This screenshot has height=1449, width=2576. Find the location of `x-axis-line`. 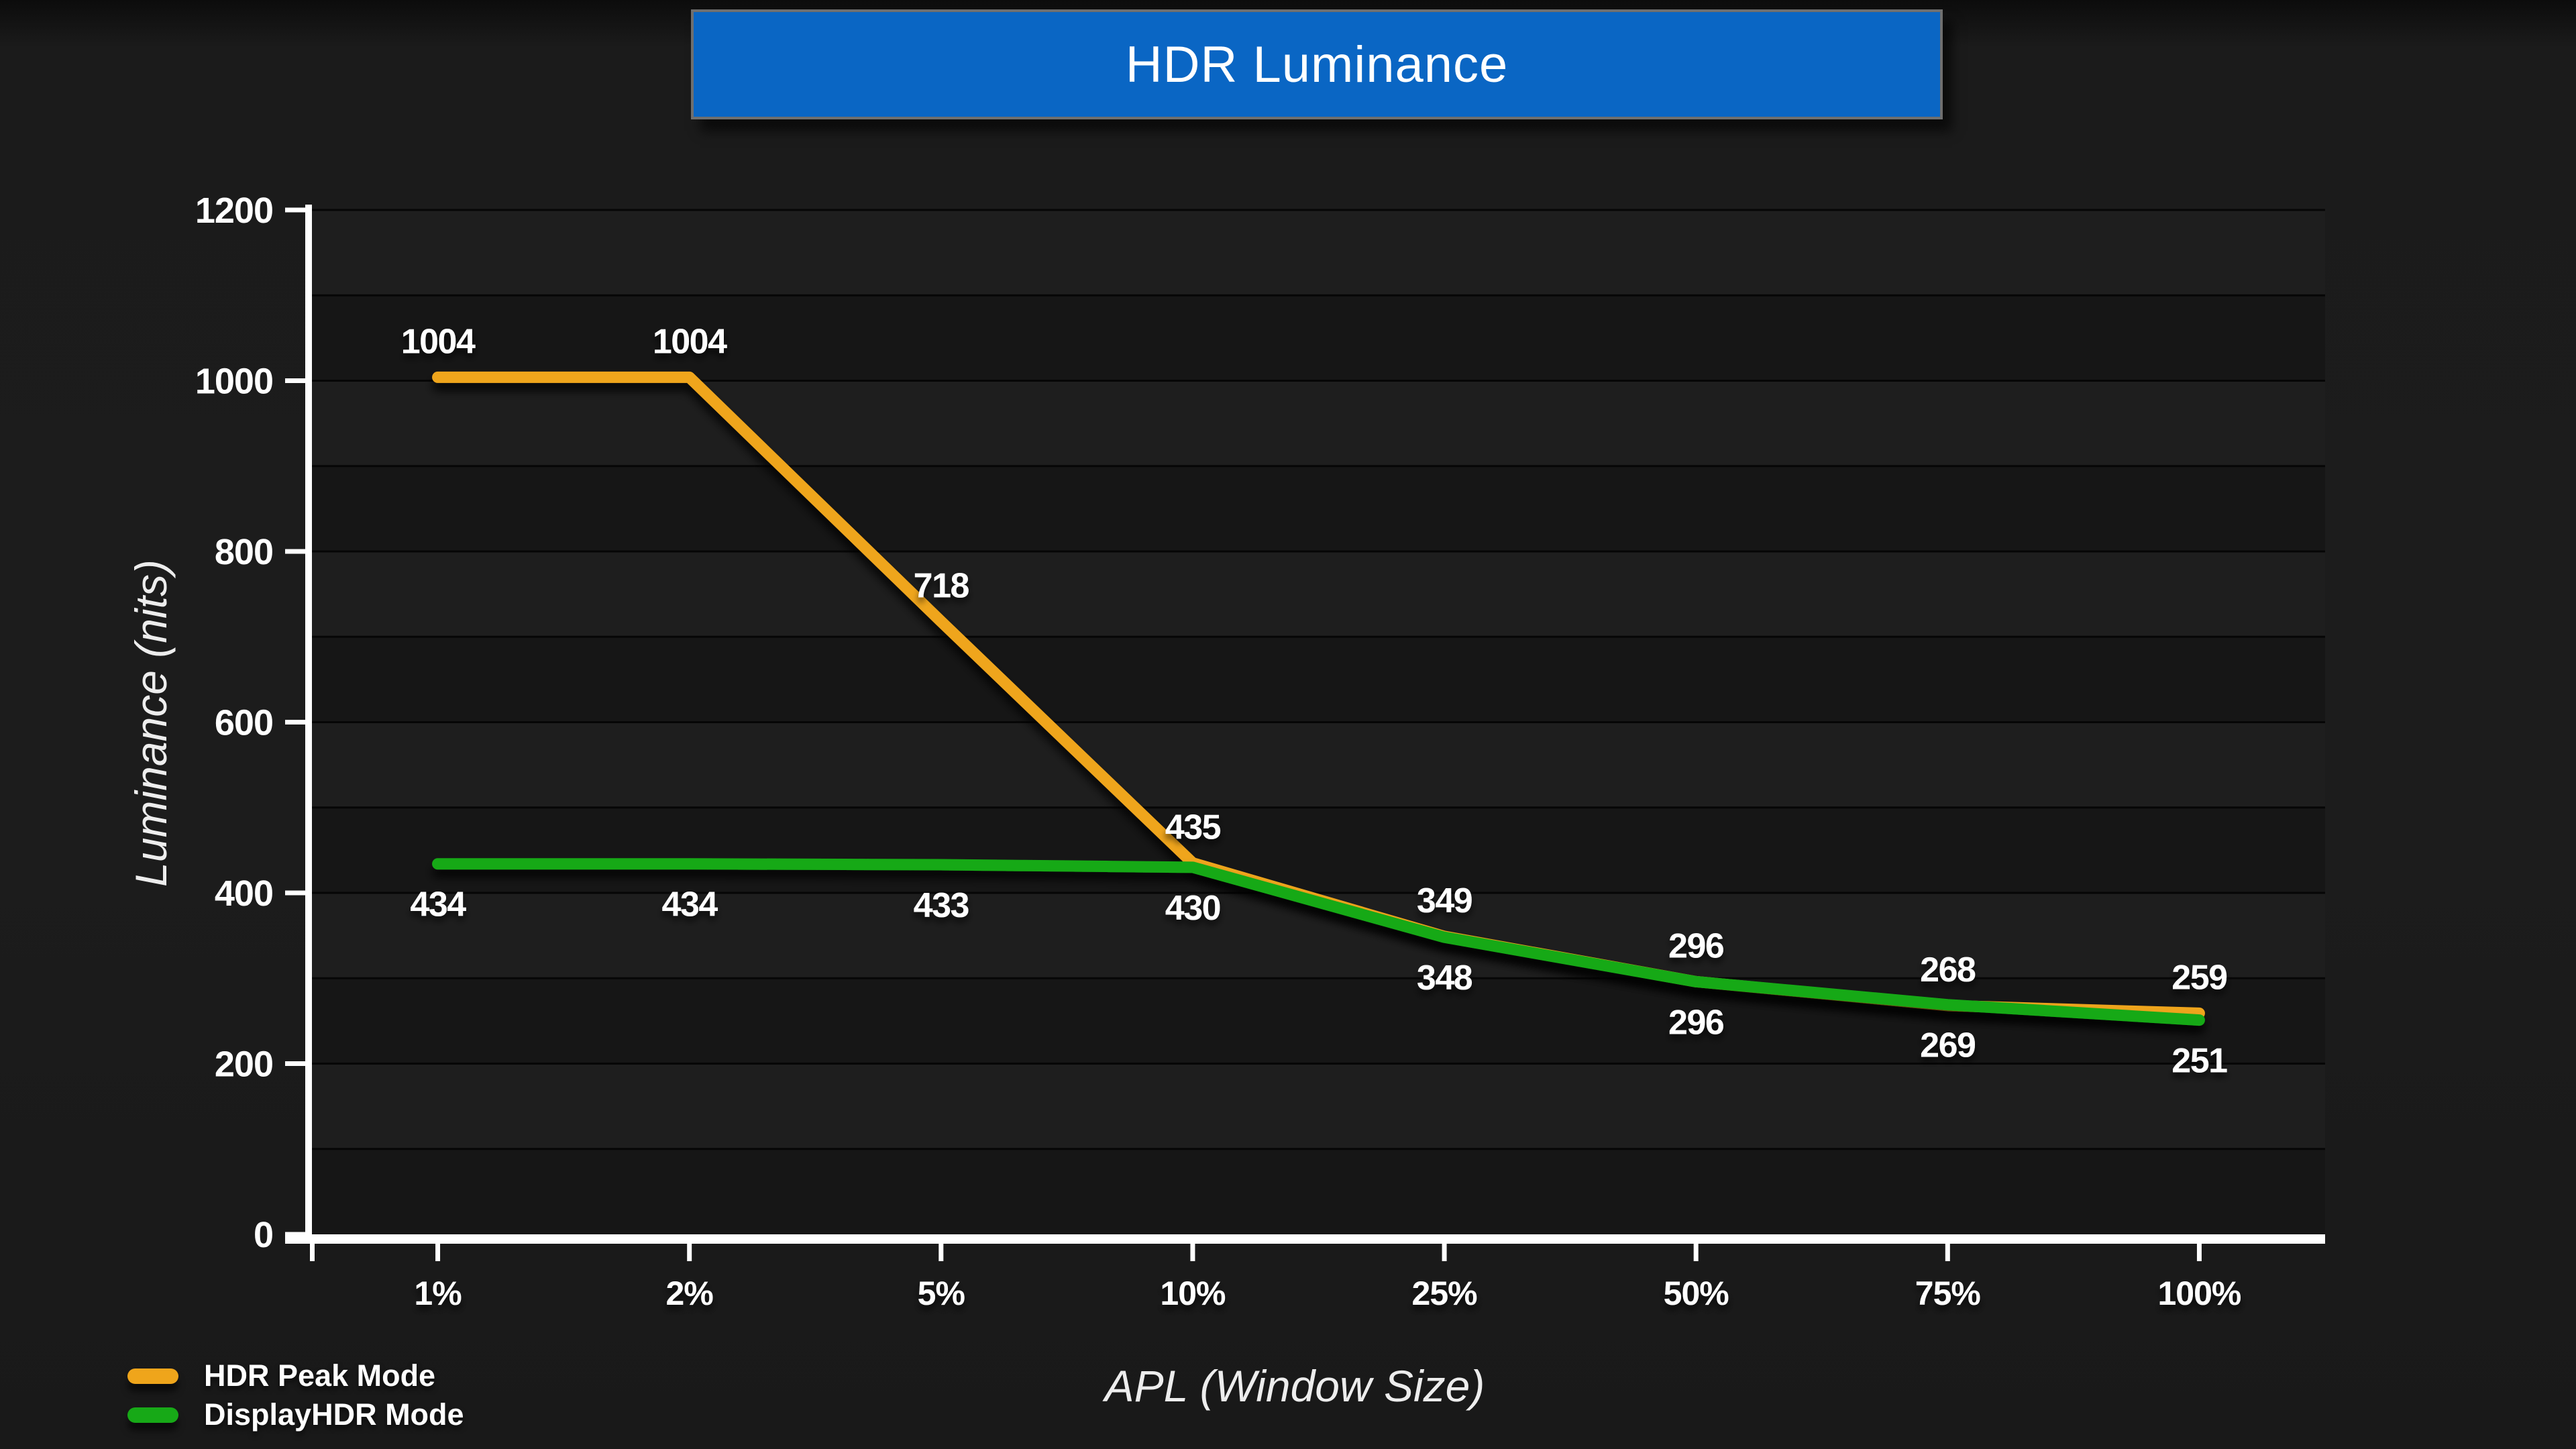

x-axis-line is located at coordinates (1305, 1239).